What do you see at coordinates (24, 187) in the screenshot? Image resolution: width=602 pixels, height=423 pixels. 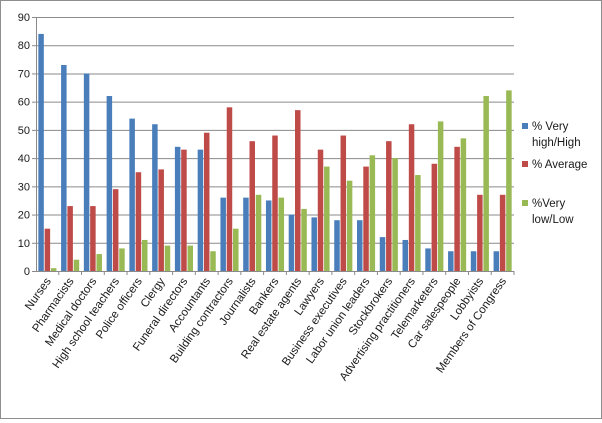 I see `y-tick-label: 30` at bounding box center [24, 187].